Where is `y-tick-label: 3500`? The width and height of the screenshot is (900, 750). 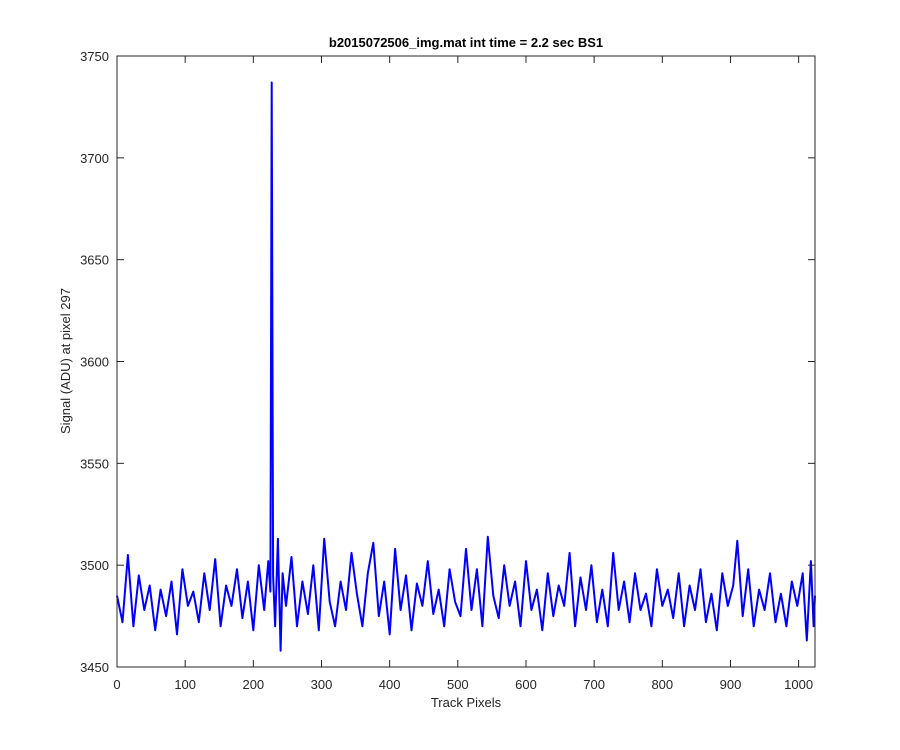 y-tick-label: 3500 is located at coordinates (94, 565).